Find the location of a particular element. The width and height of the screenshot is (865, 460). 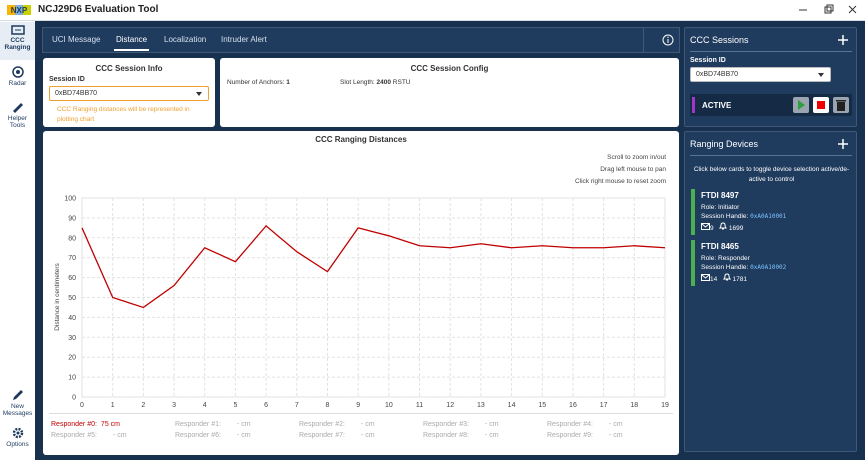

device-handle: Session Handle: 0xA0A10001 is located at coordinates (776, 216).